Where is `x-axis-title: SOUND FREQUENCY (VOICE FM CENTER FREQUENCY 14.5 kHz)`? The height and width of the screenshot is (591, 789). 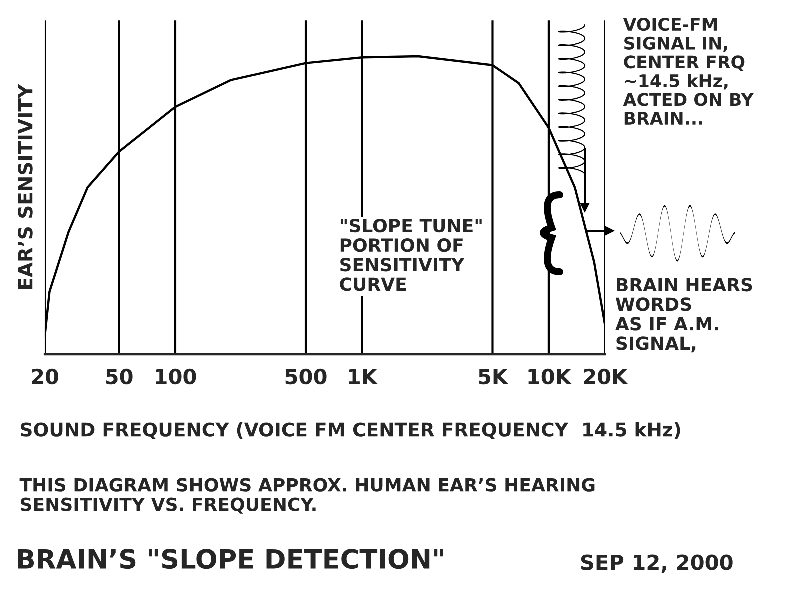 x-axis-title: SOUND FREQUENCY (VOICE FM CENTER FREQUENCY 14.5 kHz) is located at coordinates (350, 431).